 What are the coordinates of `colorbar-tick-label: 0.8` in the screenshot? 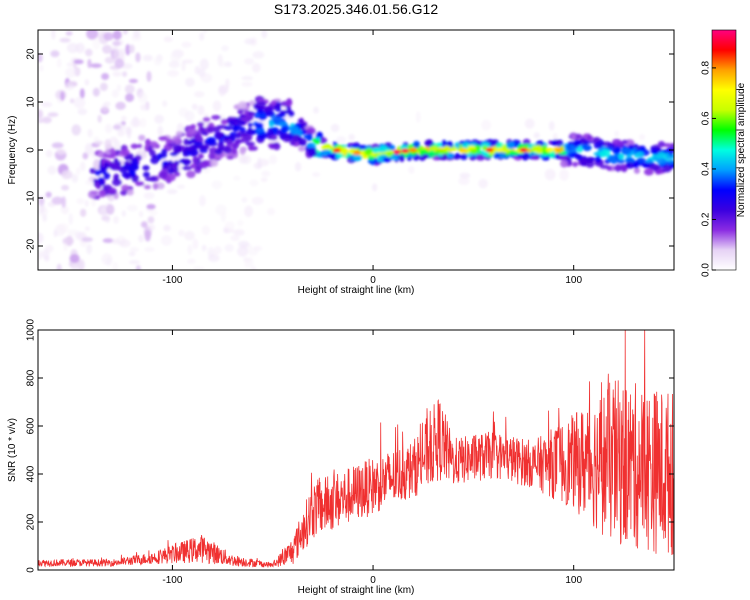 It's located at (706, 68).